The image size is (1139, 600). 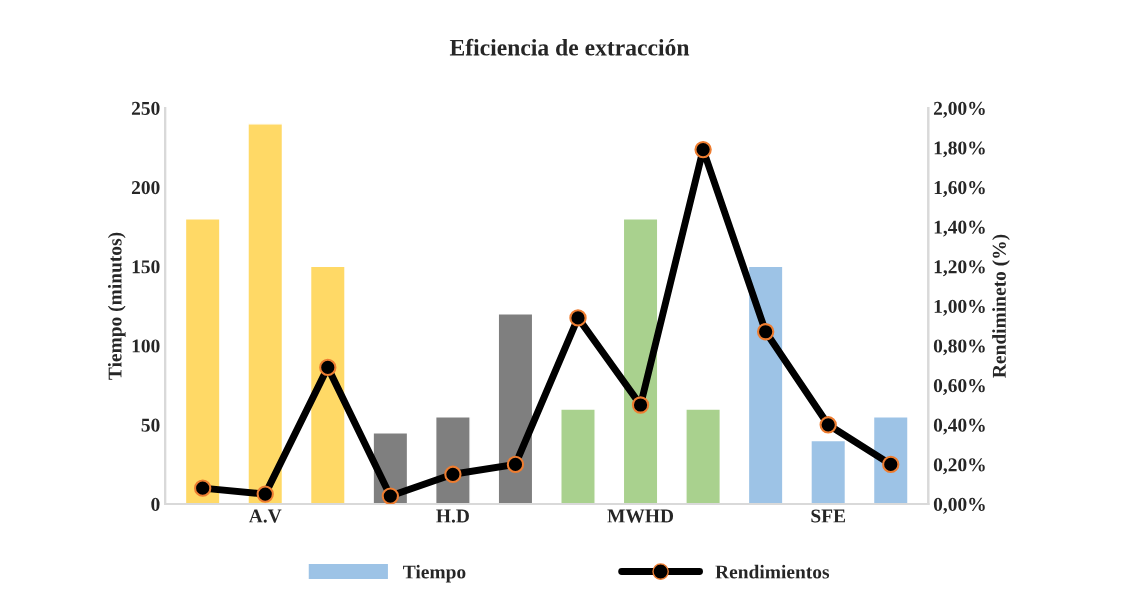 What do you see at coordinates (145, 108) in the screenshot?
I see `y-tick-label: 250` at bounding box center [145, 108].